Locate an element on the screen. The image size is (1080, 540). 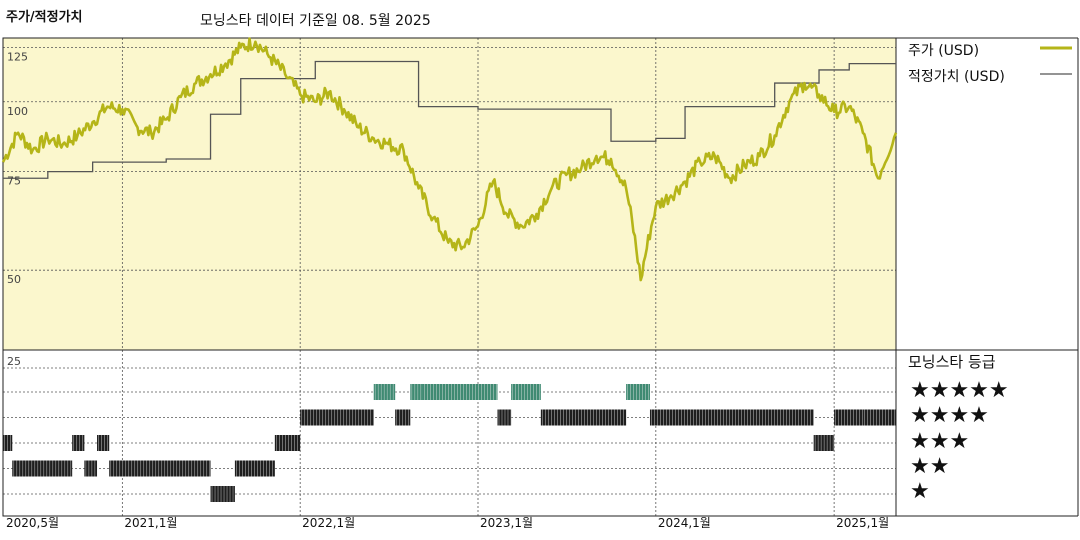
rating-bar-1-star is located at coordinates (222, 494).